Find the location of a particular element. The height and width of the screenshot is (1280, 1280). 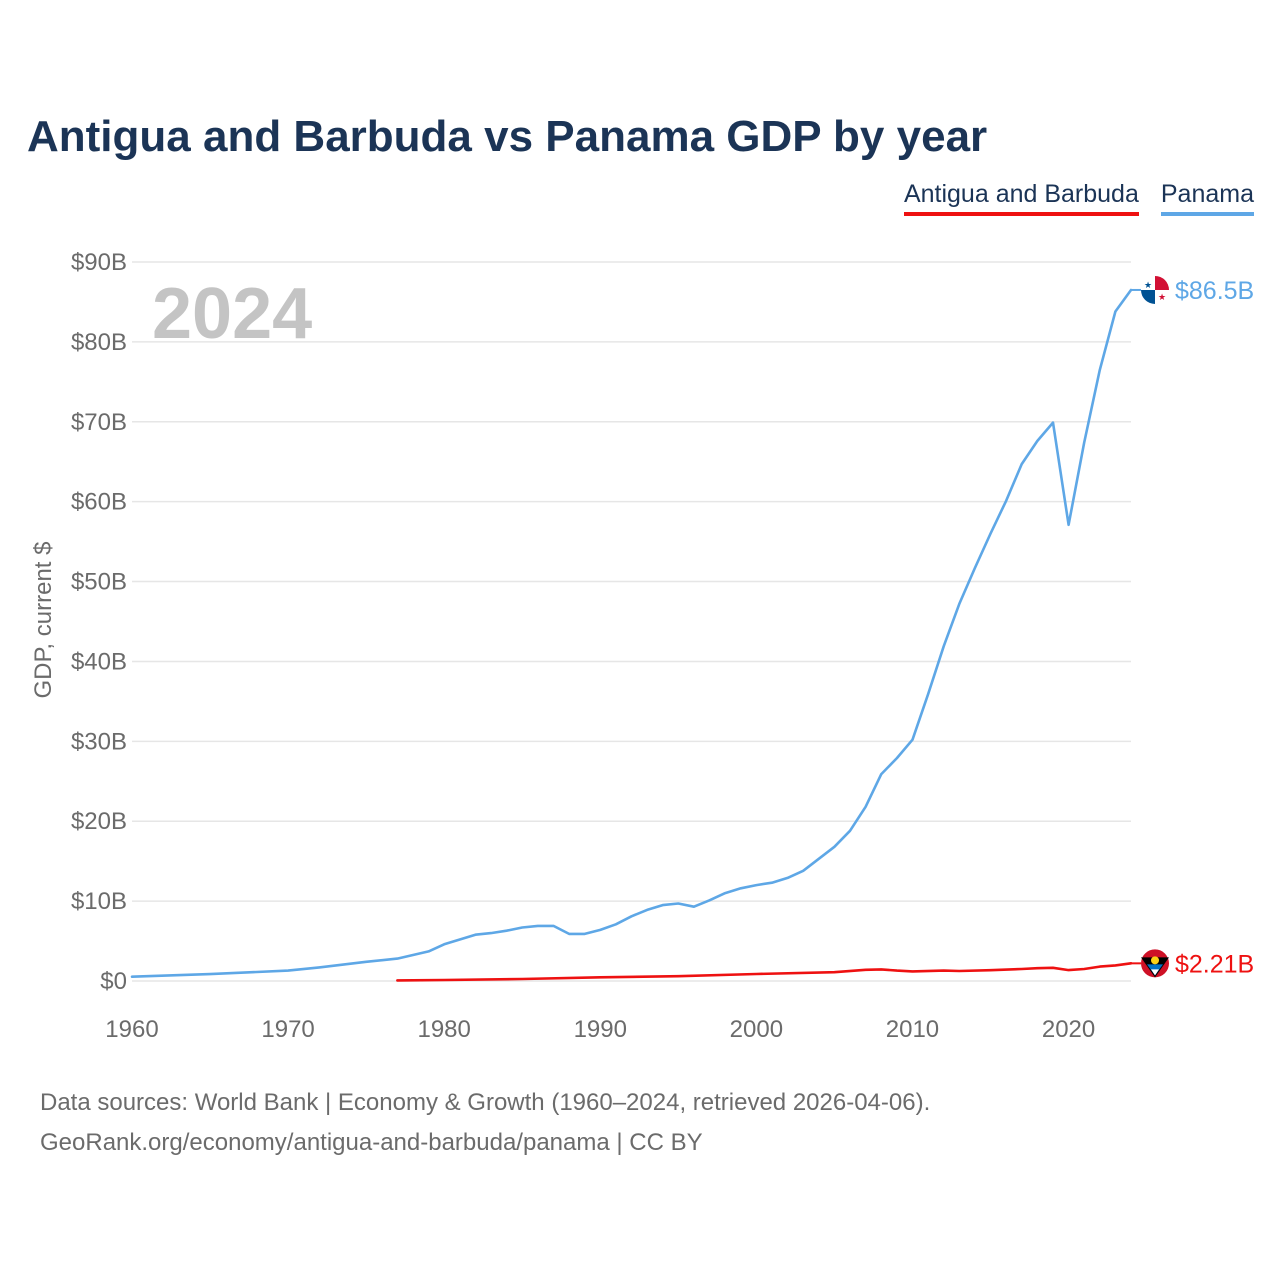

x-tick-label: 1990 is located at coordinates (600, 1029).